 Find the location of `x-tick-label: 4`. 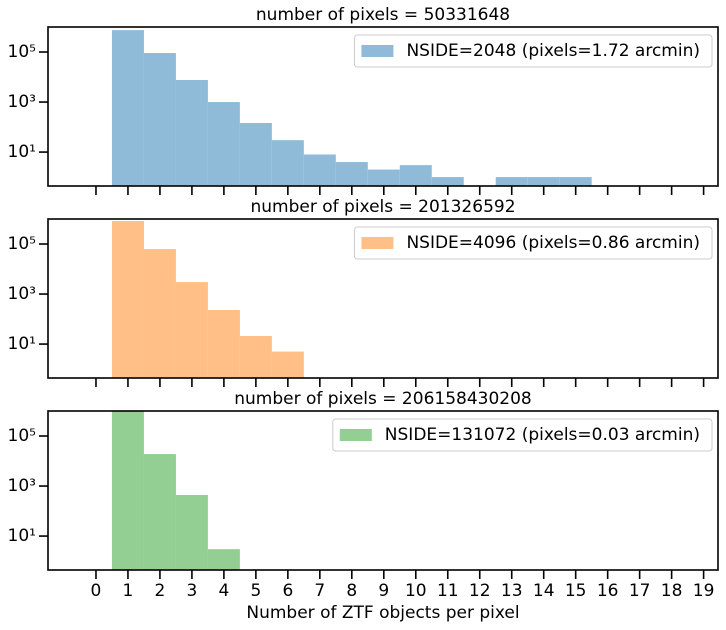

x-tick-label: 4 is located at coordinates (223, 591).